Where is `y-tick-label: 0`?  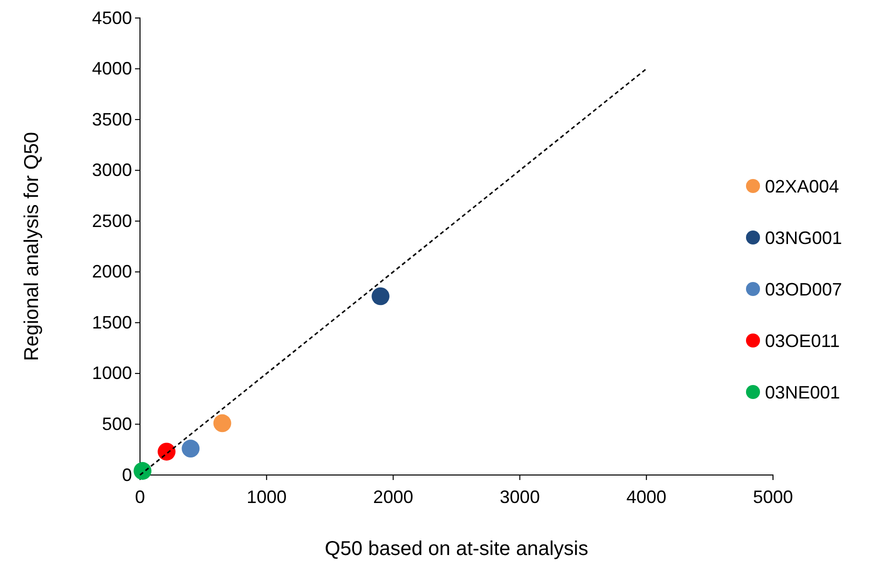
y-tick-label: 0 is located at coordinates (127, 474).